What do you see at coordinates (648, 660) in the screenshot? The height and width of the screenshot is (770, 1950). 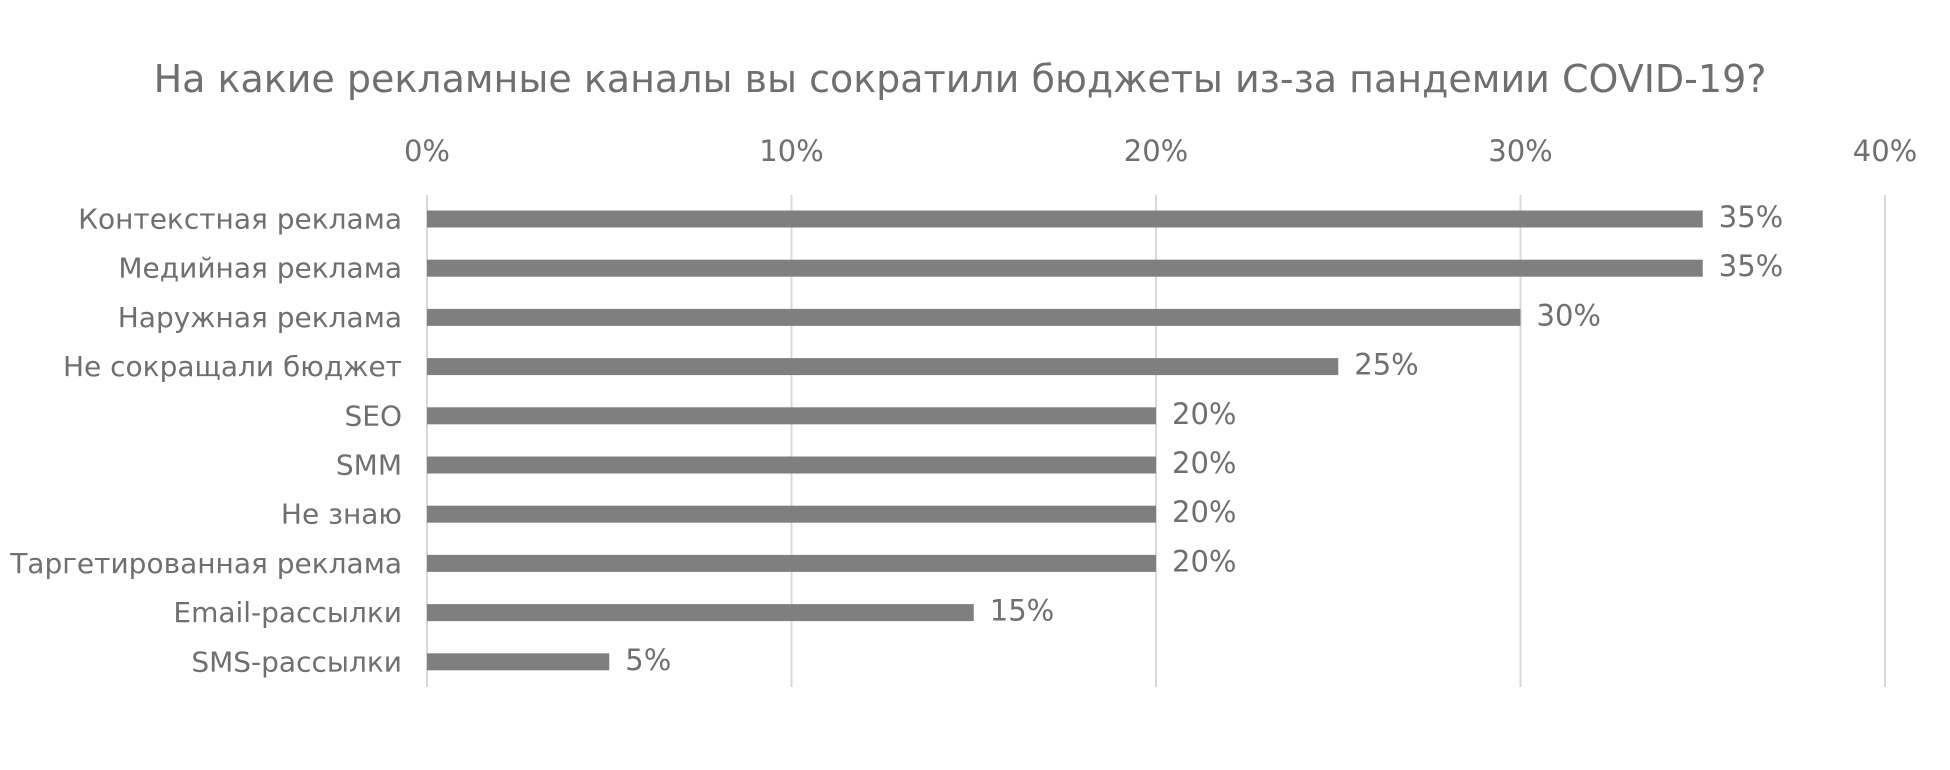 I see `data-label: 5%` at bounding box center [648, 660].